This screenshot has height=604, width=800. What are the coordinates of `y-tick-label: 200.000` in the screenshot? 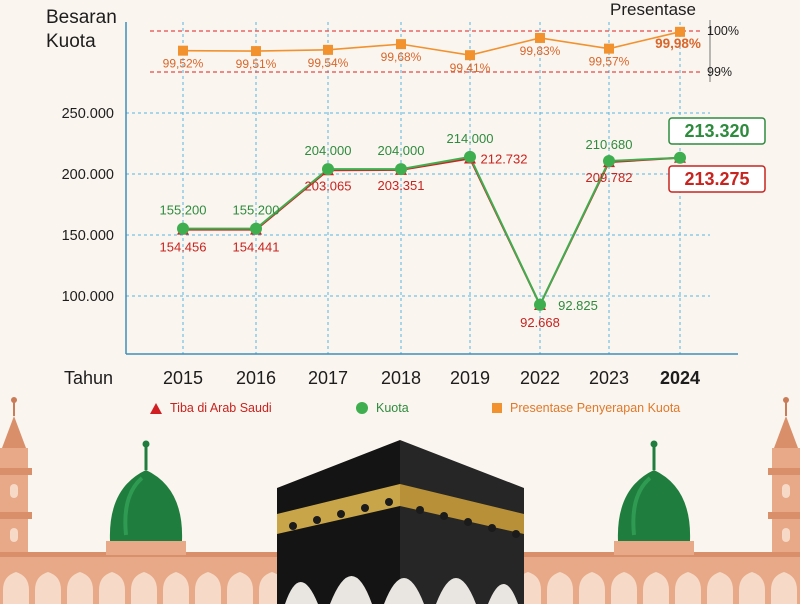 It's located at (88, 175).